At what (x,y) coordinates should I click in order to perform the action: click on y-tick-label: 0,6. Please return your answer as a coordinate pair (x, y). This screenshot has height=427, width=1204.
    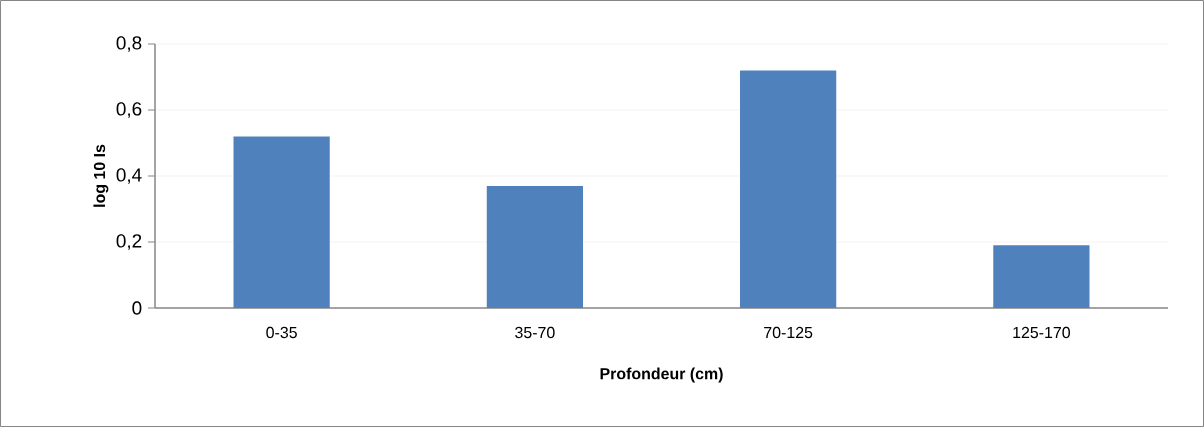
    Looking at the image, I should click on (129, 110).